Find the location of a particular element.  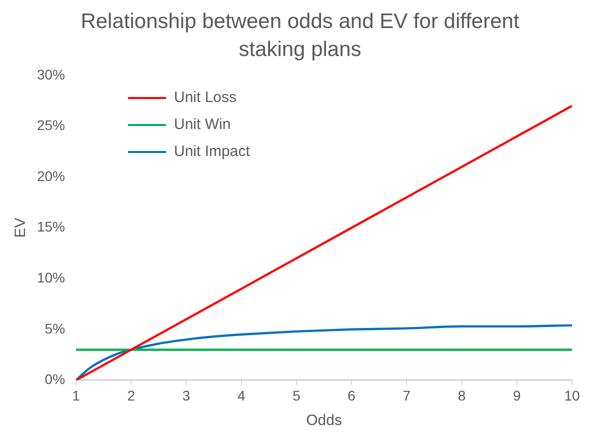

x-tick-label: 1 is located at coordinates (76, 395).